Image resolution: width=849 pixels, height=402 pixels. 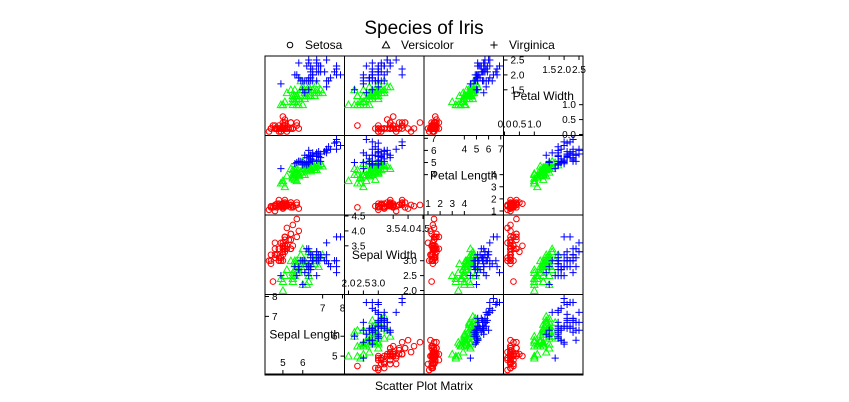 What do you see at coordinates (452, 204) in the screenshot?
I see `tick-label: 3` at bounding box center [452, 204].